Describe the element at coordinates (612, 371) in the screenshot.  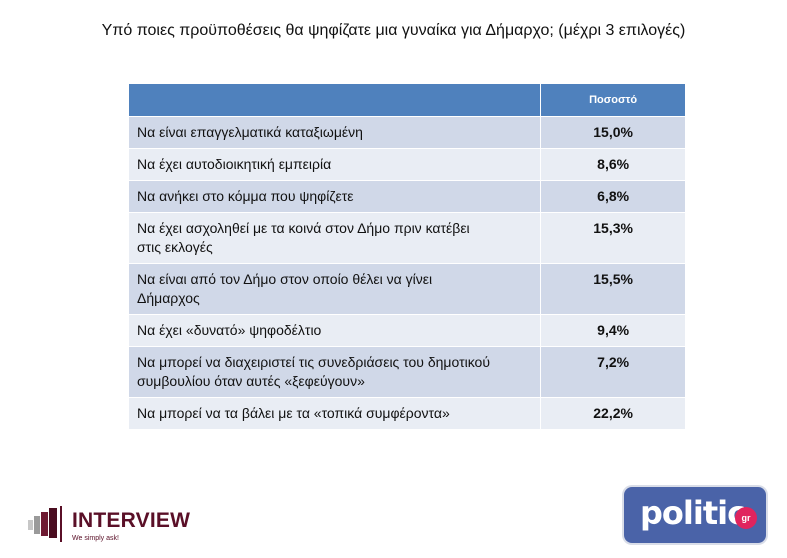
I see `row-percentage: 7,2%` at that location.